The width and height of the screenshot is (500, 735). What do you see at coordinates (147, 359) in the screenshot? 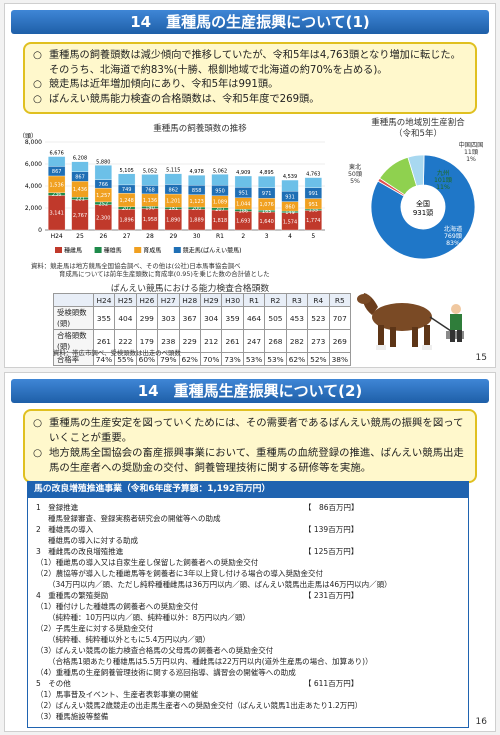
I see `table-cell: 60%` at bounding box center [147, 359].